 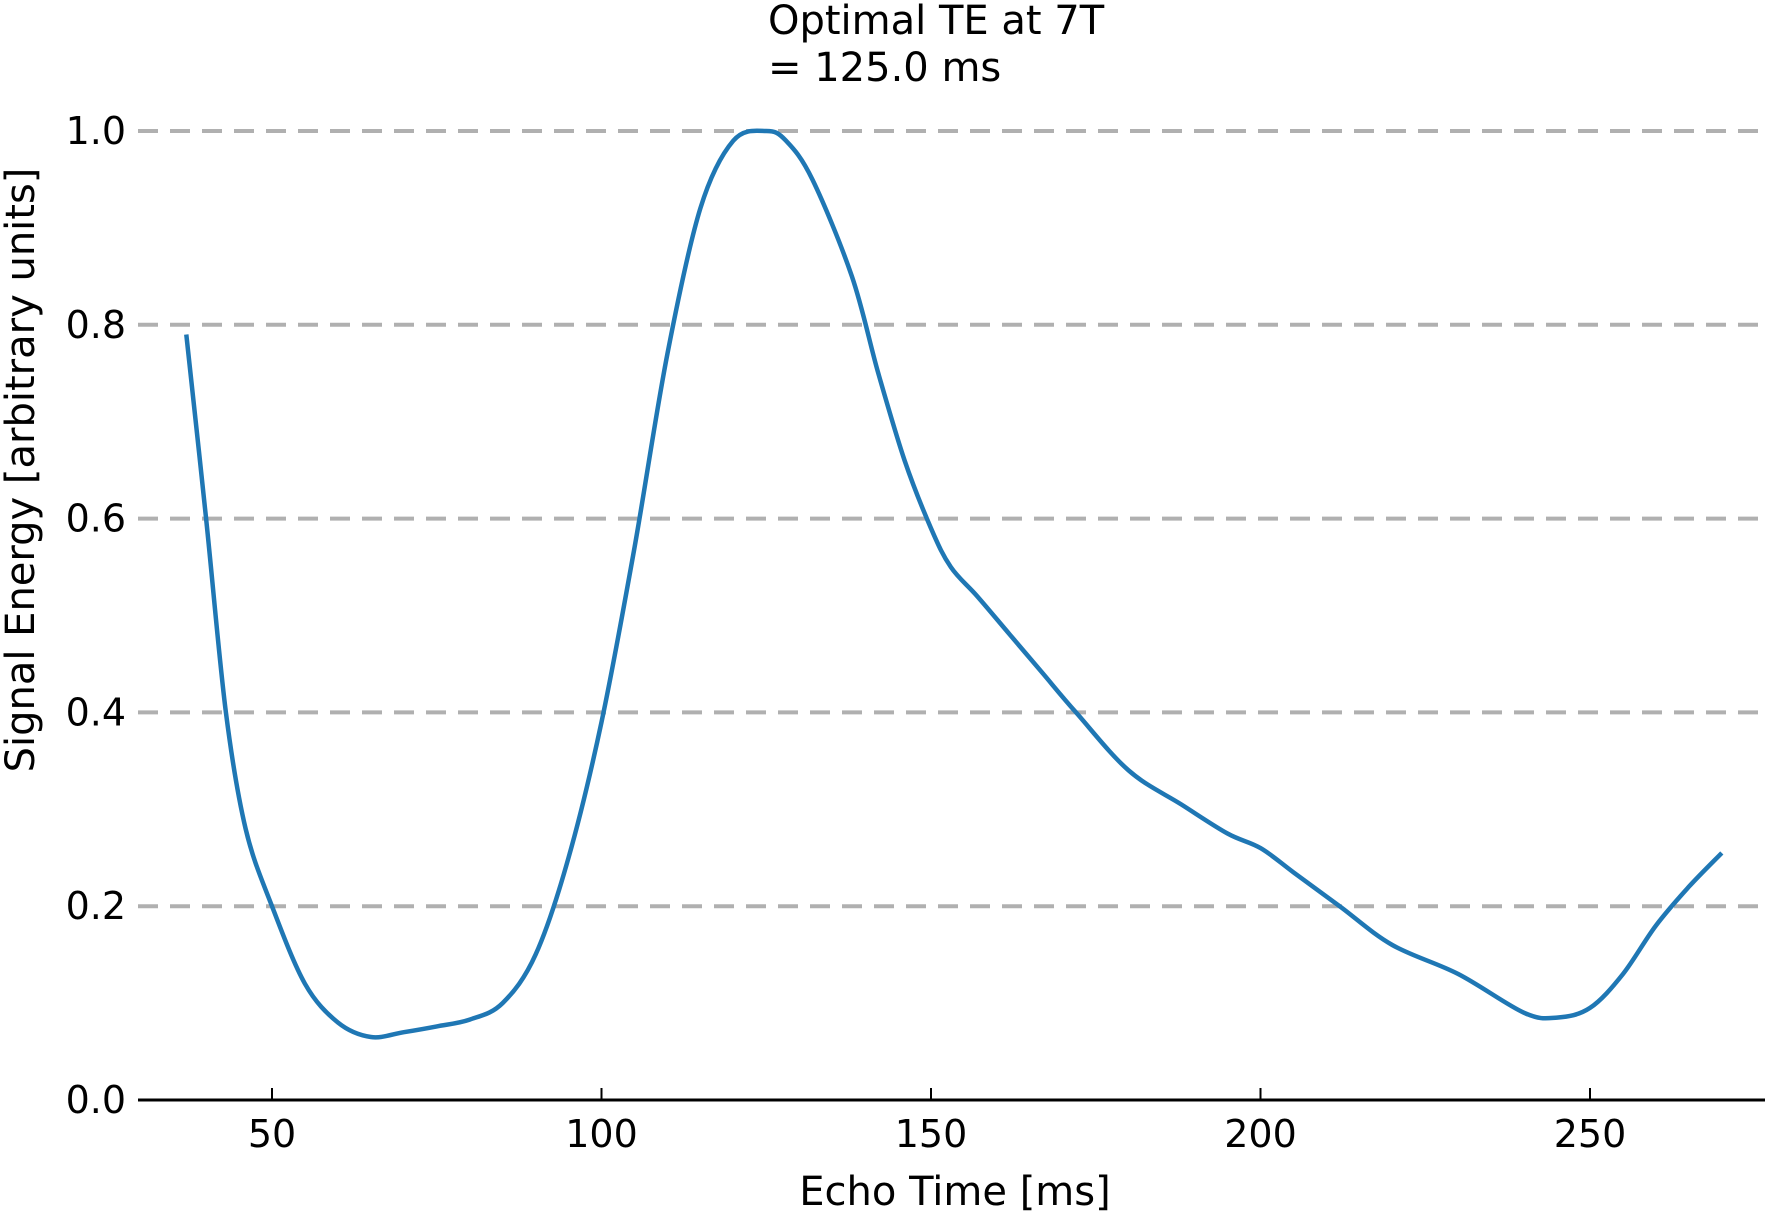 I want to click on x-tick-label-2: 150, so click(x=931, y=1134).